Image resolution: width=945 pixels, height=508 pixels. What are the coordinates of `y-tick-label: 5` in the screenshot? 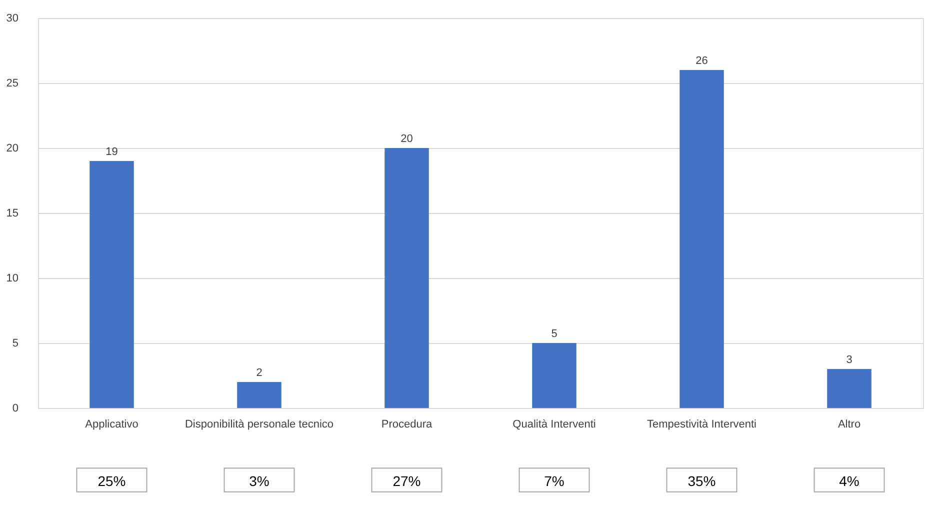 It's located at (15, 344).